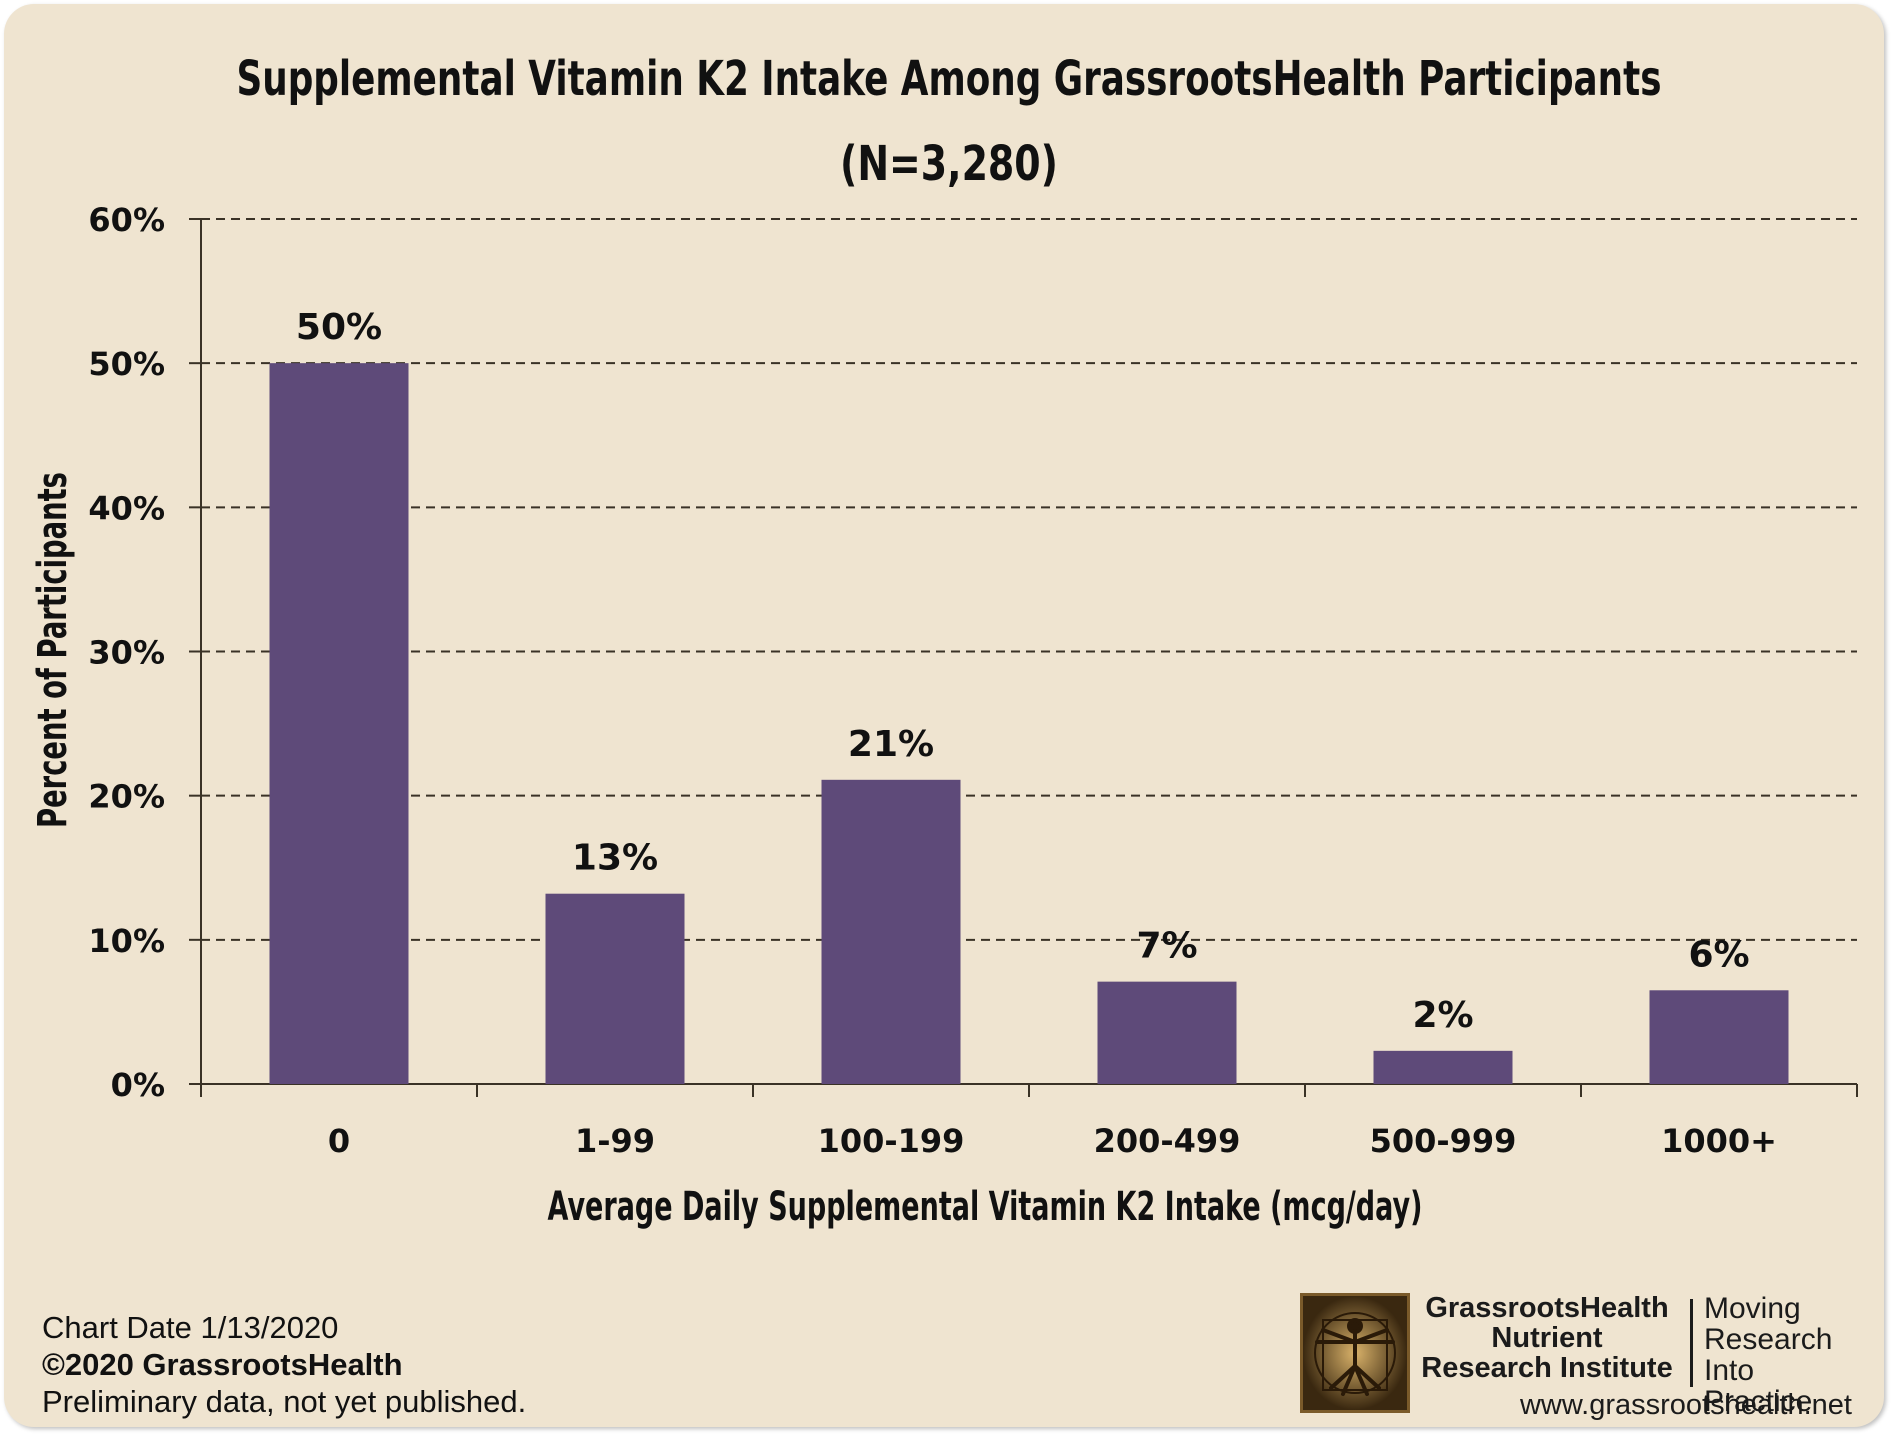 The width and height of the screenshot is (1894, 1435). I want to click on y-tick-label: 30%, so click(126, 653).